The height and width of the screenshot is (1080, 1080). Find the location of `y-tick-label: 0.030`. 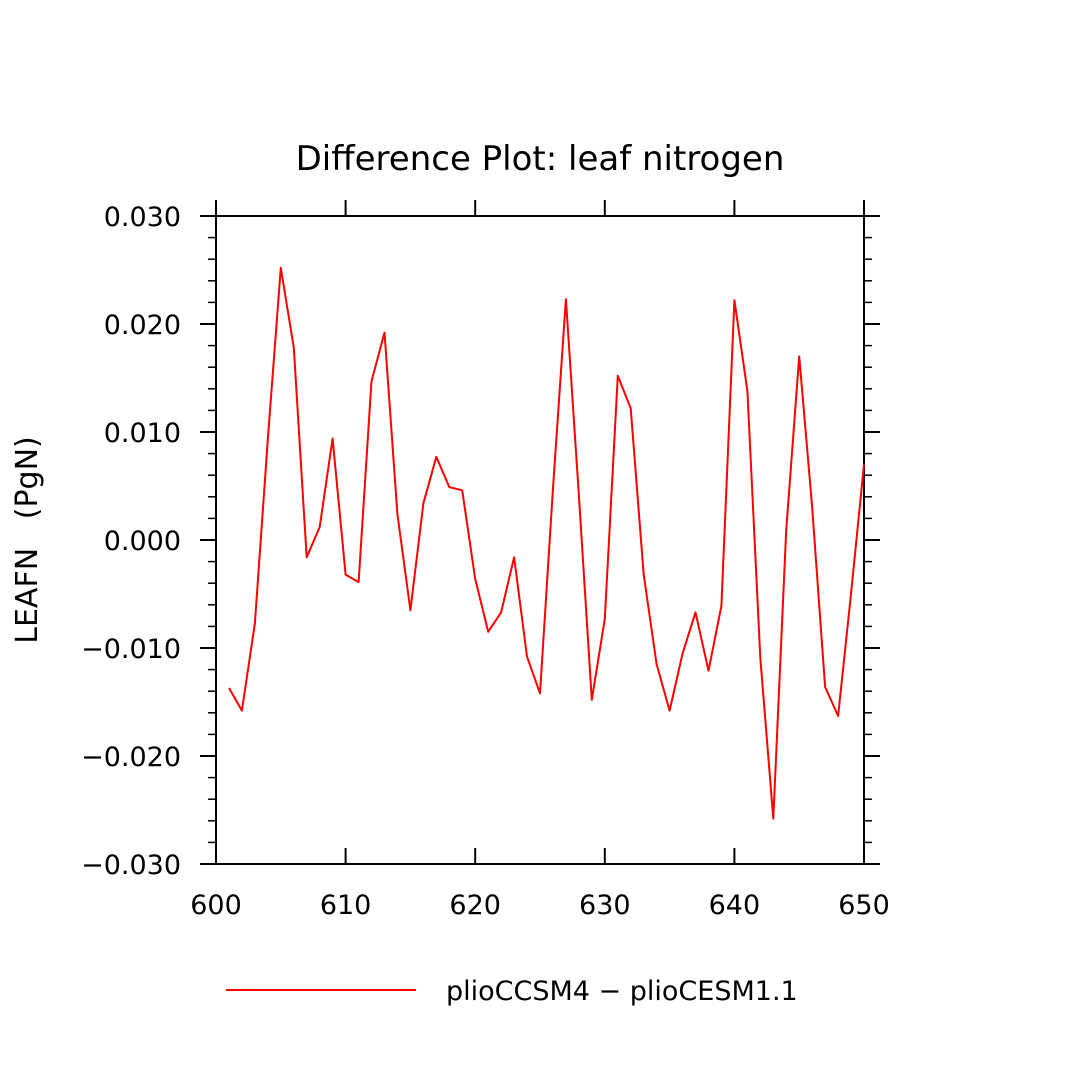

y-tick-label: 0.030 is located at coordinates (142, 217).